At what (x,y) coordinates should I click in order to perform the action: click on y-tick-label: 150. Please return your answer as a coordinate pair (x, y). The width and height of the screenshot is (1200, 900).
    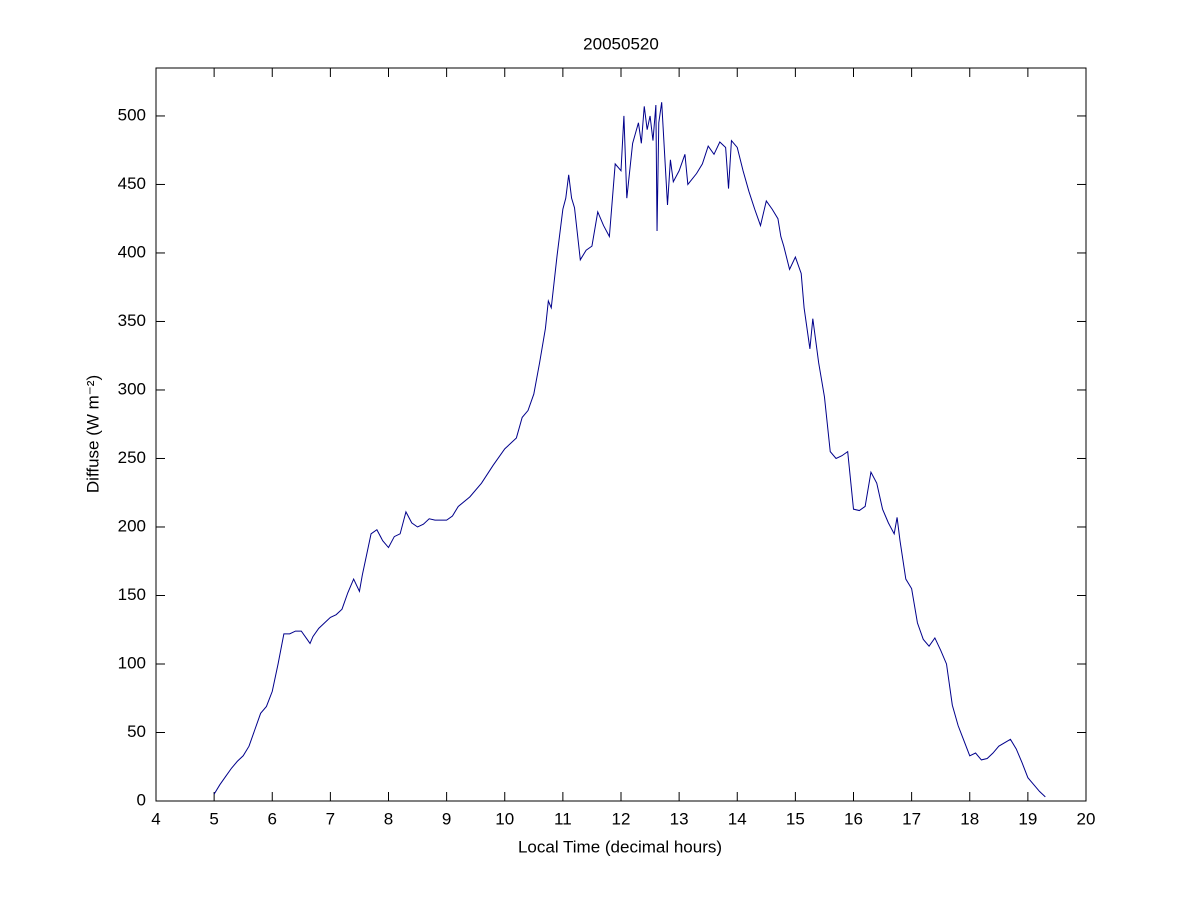
    Looking at the image, I should click on (132, 594).